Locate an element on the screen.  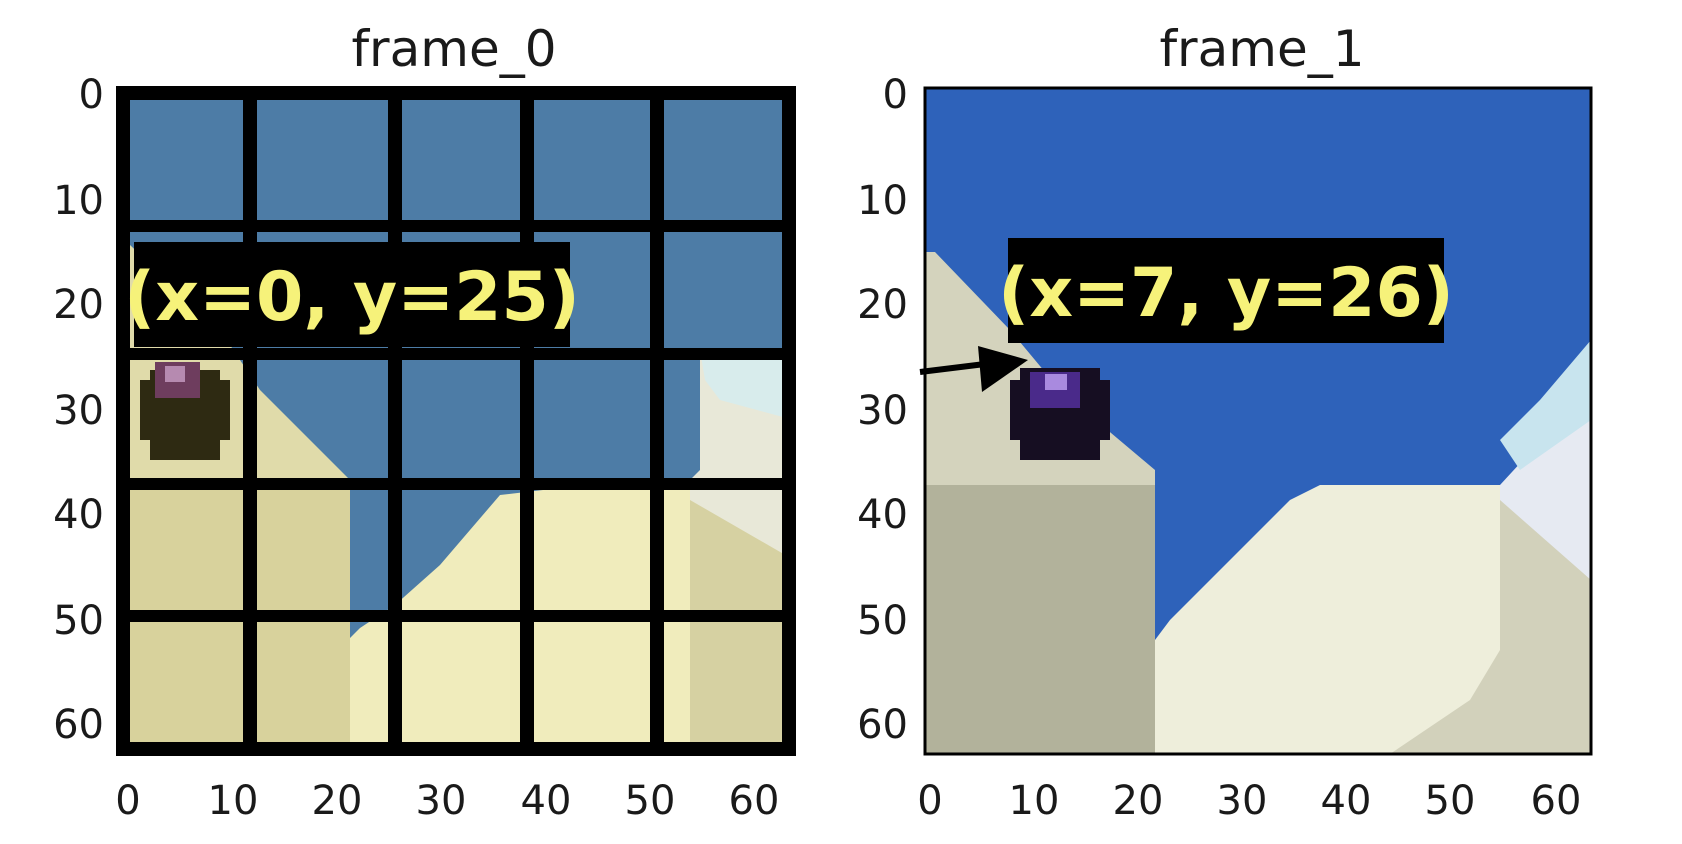
panel-title: frame_0 is located at coordinates (453, 49).